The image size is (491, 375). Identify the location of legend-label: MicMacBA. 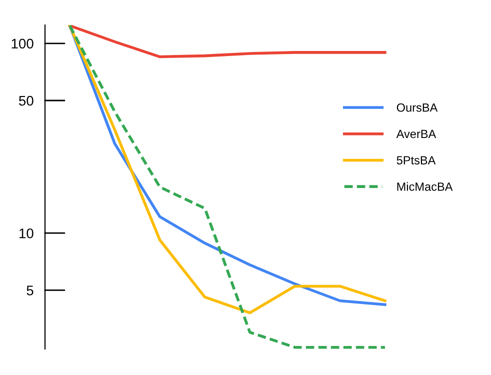
(425, 186).